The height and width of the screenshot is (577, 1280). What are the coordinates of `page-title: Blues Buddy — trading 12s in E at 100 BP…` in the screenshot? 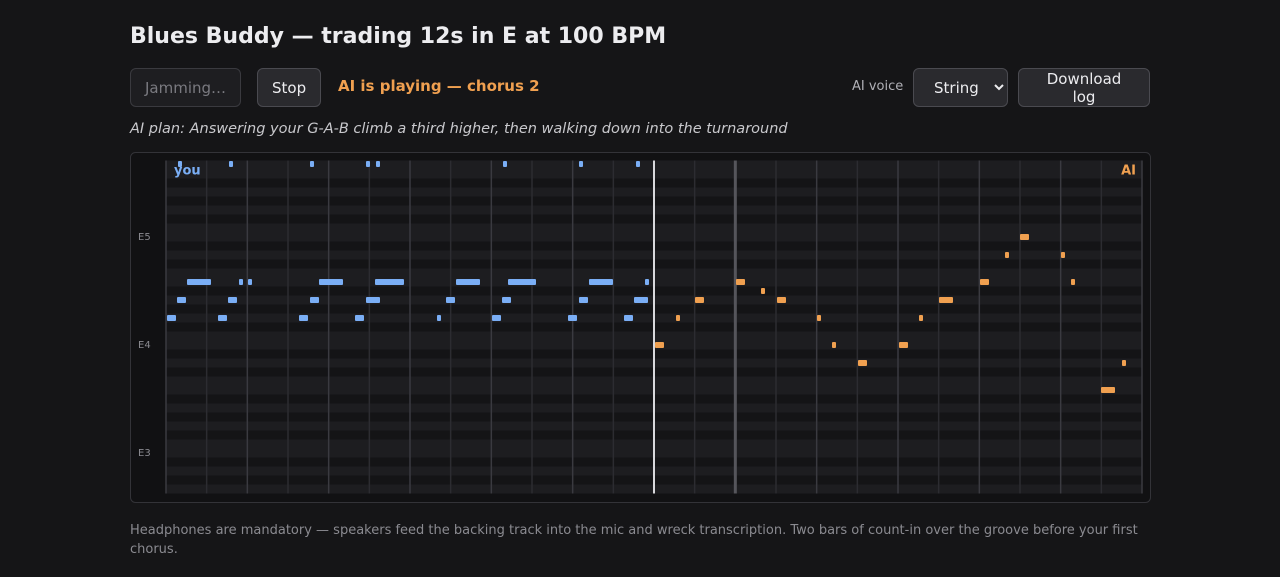 It's located at (398, 36).